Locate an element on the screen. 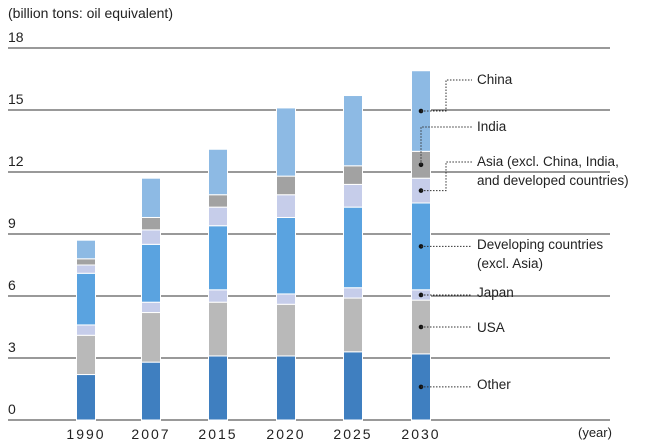 The image size is (645, 443). legend-label: India is located at coordinates (492, 126).